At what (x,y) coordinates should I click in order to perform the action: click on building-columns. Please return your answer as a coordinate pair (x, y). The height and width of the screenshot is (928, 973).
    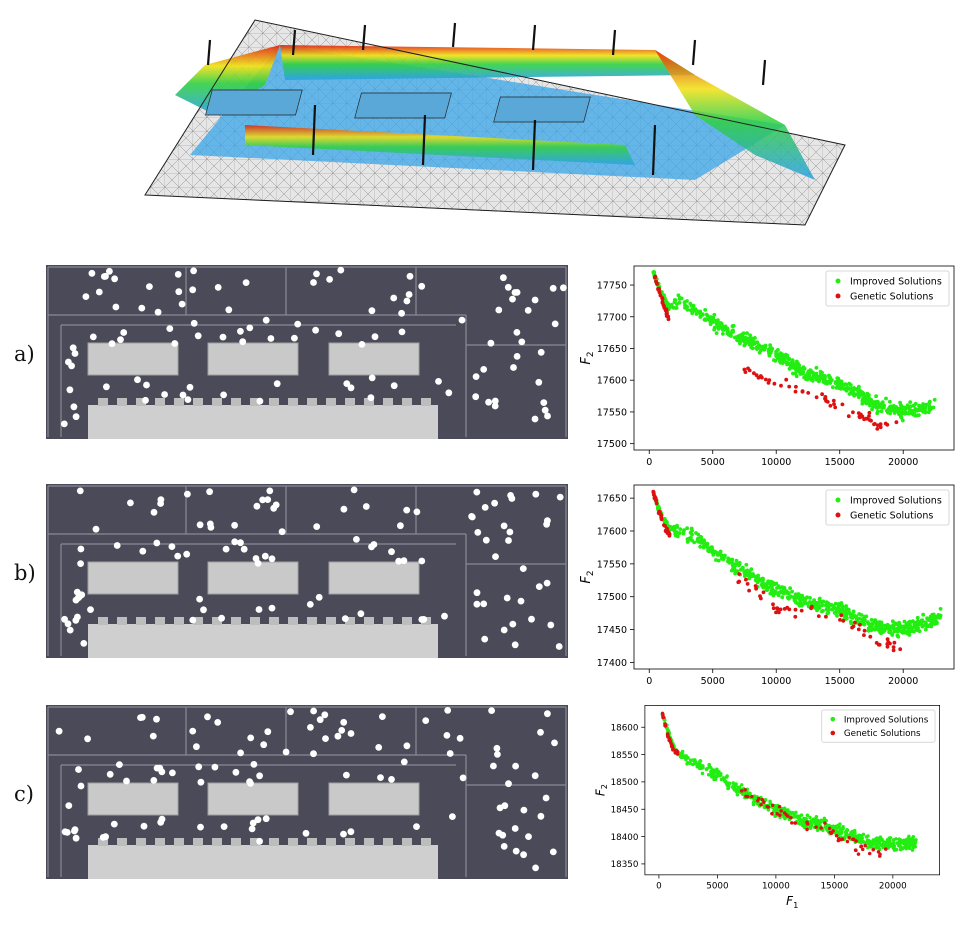
    Looking at the image, I should click on (486, 99).